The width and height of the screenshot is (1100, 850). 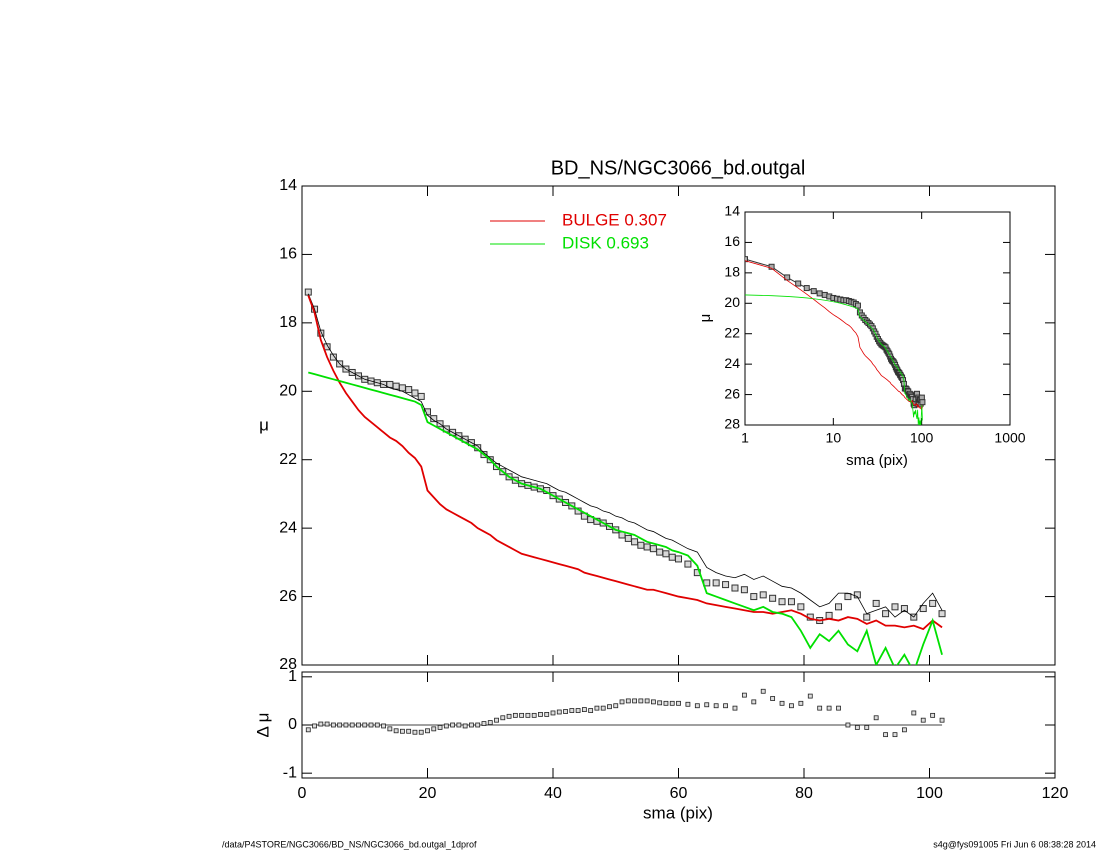 What do you see at coordinates (678, 812) in the screenshot?
I see `x-axis-label: sma (pix)` at bounding box center [678, 812].